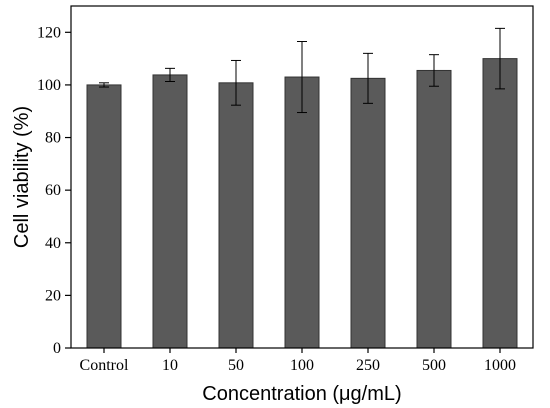 The image size is (550, 408). What do you see at coordinates (170, 365) in the screenshot?
I see `x-tick-label: 10` at bounding box center [170, 365].